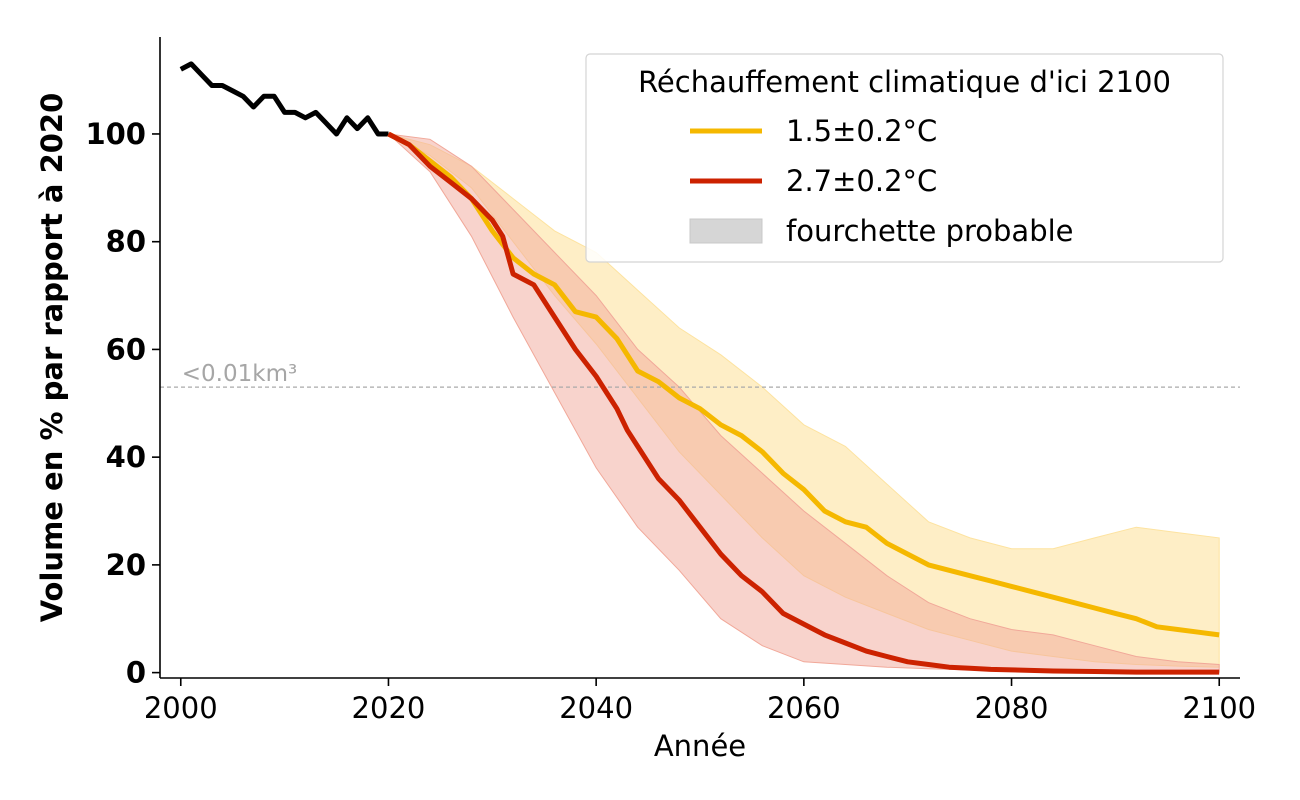 The height and width of the screenshot is (800, 1300). Describe the element at coordinates (126, 349) in the screenshot. I see `y-tick-label: 60` at that location.